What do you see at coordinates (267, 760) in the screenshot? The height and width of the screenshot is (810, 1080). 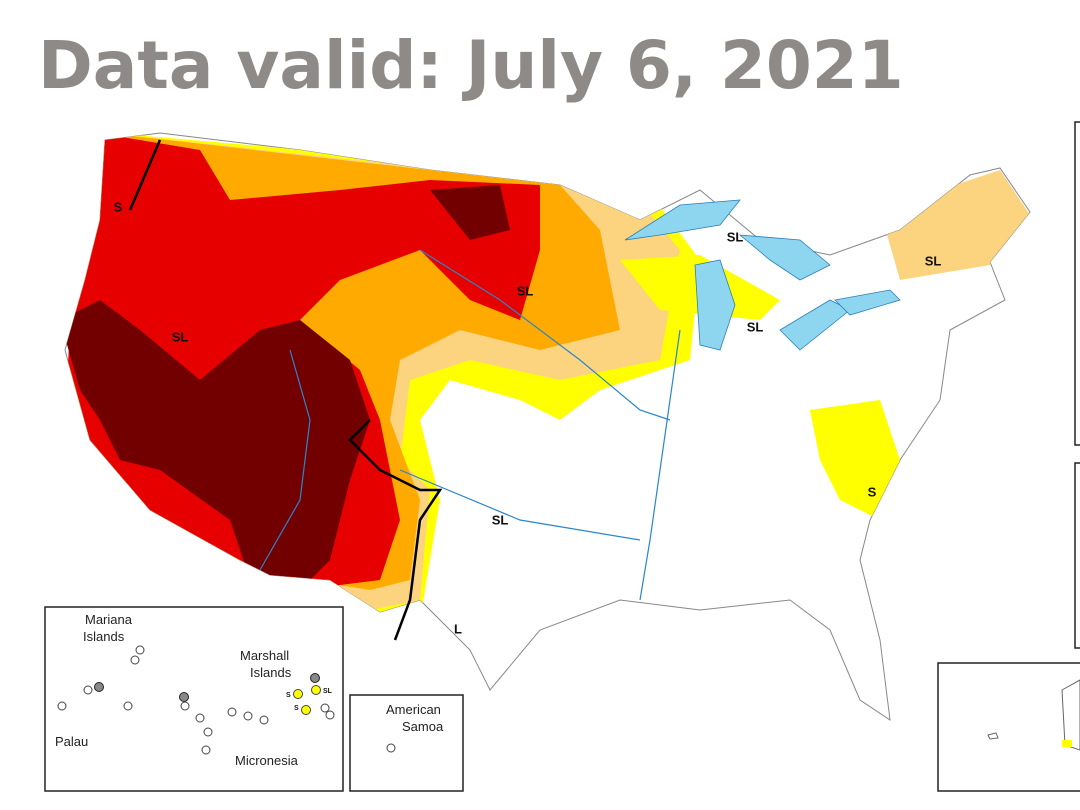 I see `micronesia-label: Micronesia` at bounding box center [267, 760].